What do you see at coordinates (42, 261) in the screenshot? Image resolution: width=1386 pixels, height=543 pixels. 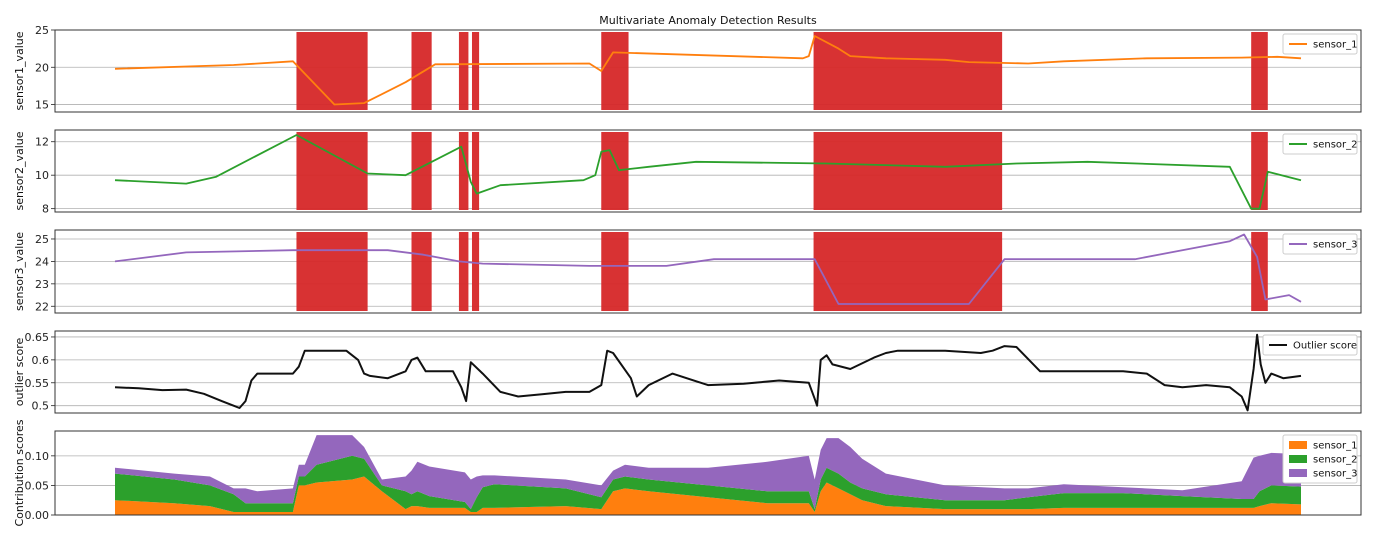 I see `ytick-label: 24` at bounding box center [42, 261].